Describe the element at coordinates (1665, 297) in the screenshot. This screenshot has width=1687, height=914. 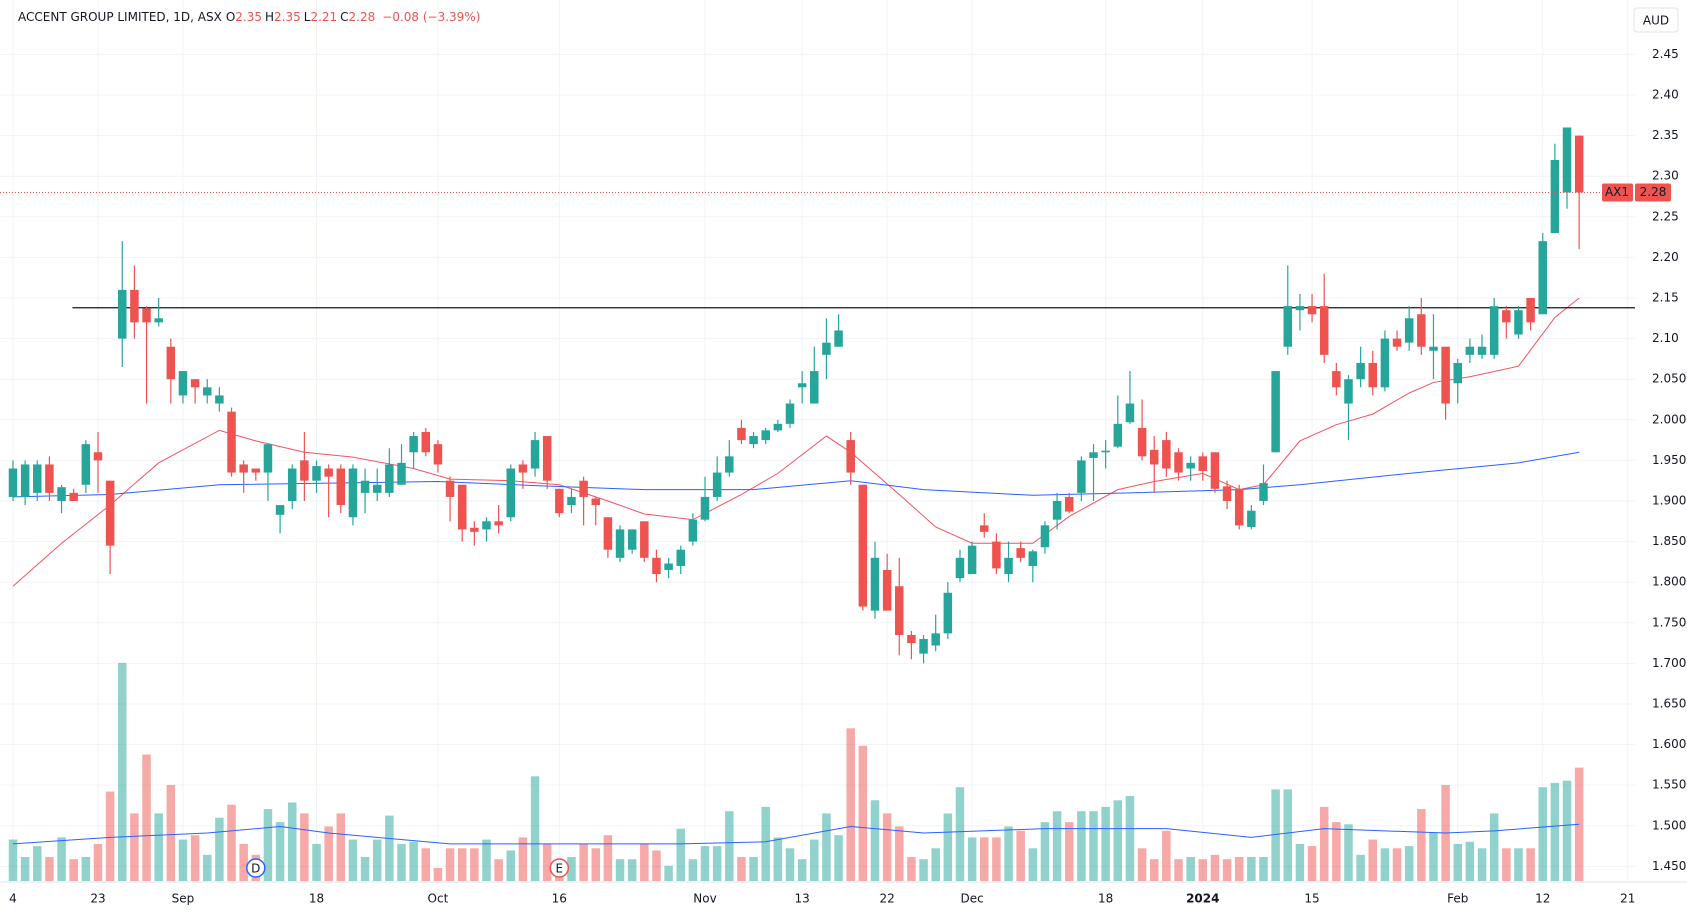
I see `y-tick-label: 2.15` at that location.